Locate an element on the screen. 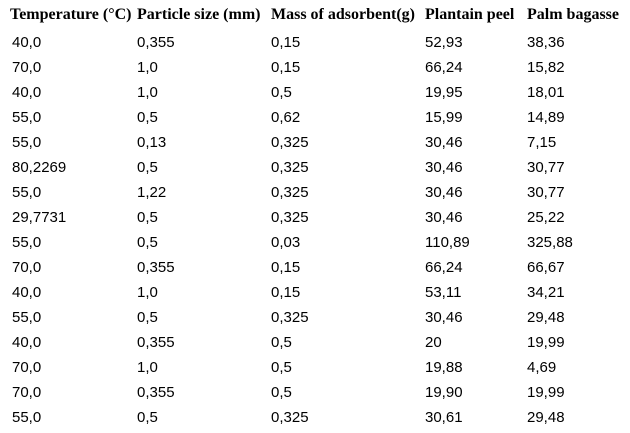  table-cell: 0,13 is located at coordinates (152, 142).